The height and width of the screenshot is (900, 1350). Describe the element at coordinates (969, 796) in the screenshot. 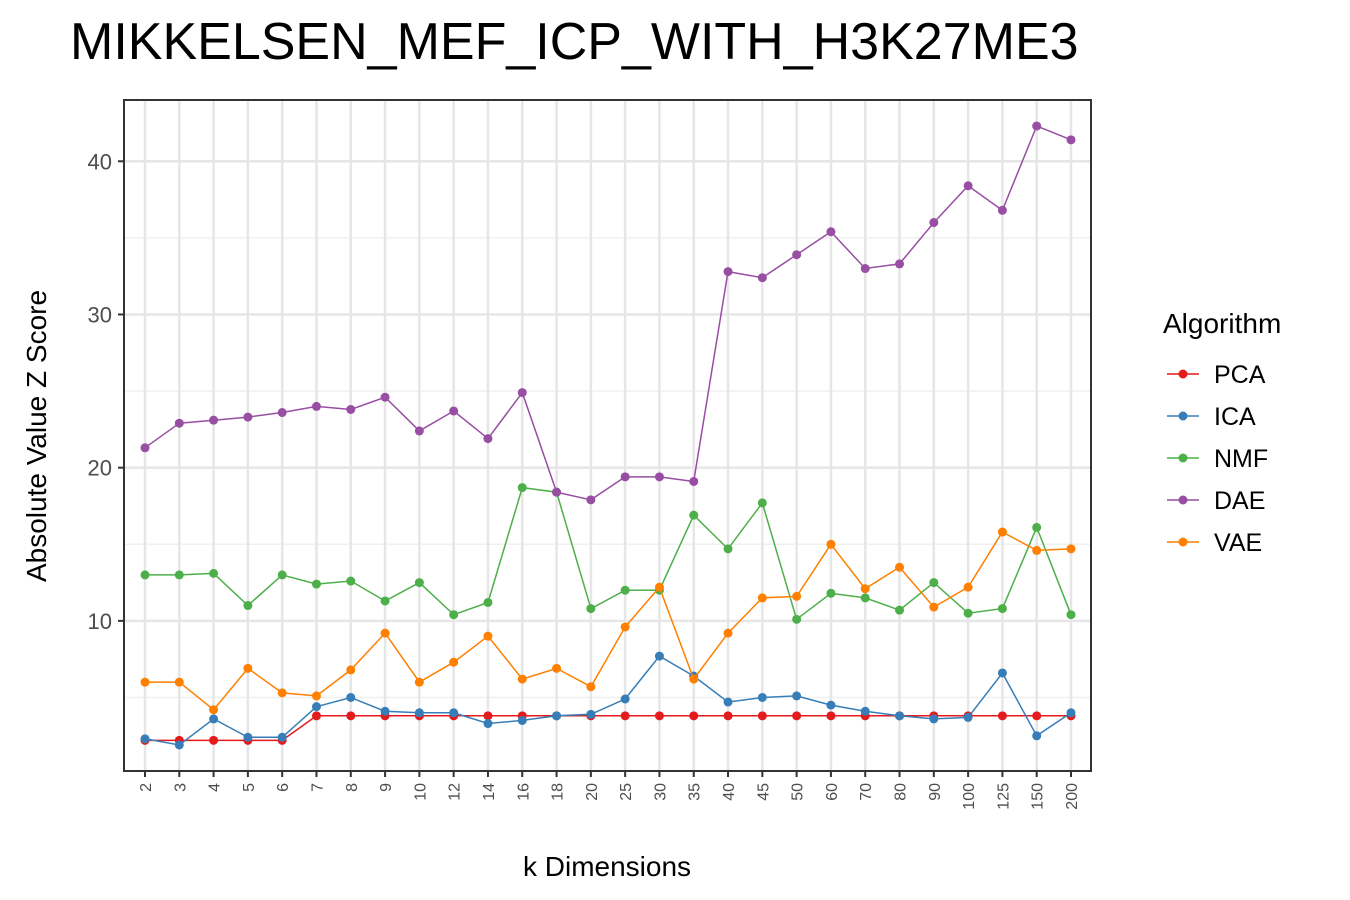

I see `x-tick-label: 100` at that location.